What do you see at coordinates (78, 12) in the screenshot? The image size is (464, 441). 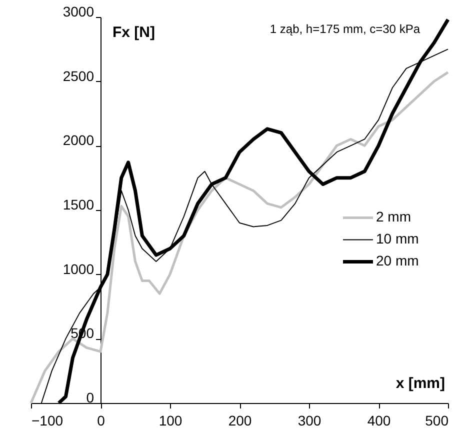 I see `y-tick-label: 3000` at bounding box center [78, 12].